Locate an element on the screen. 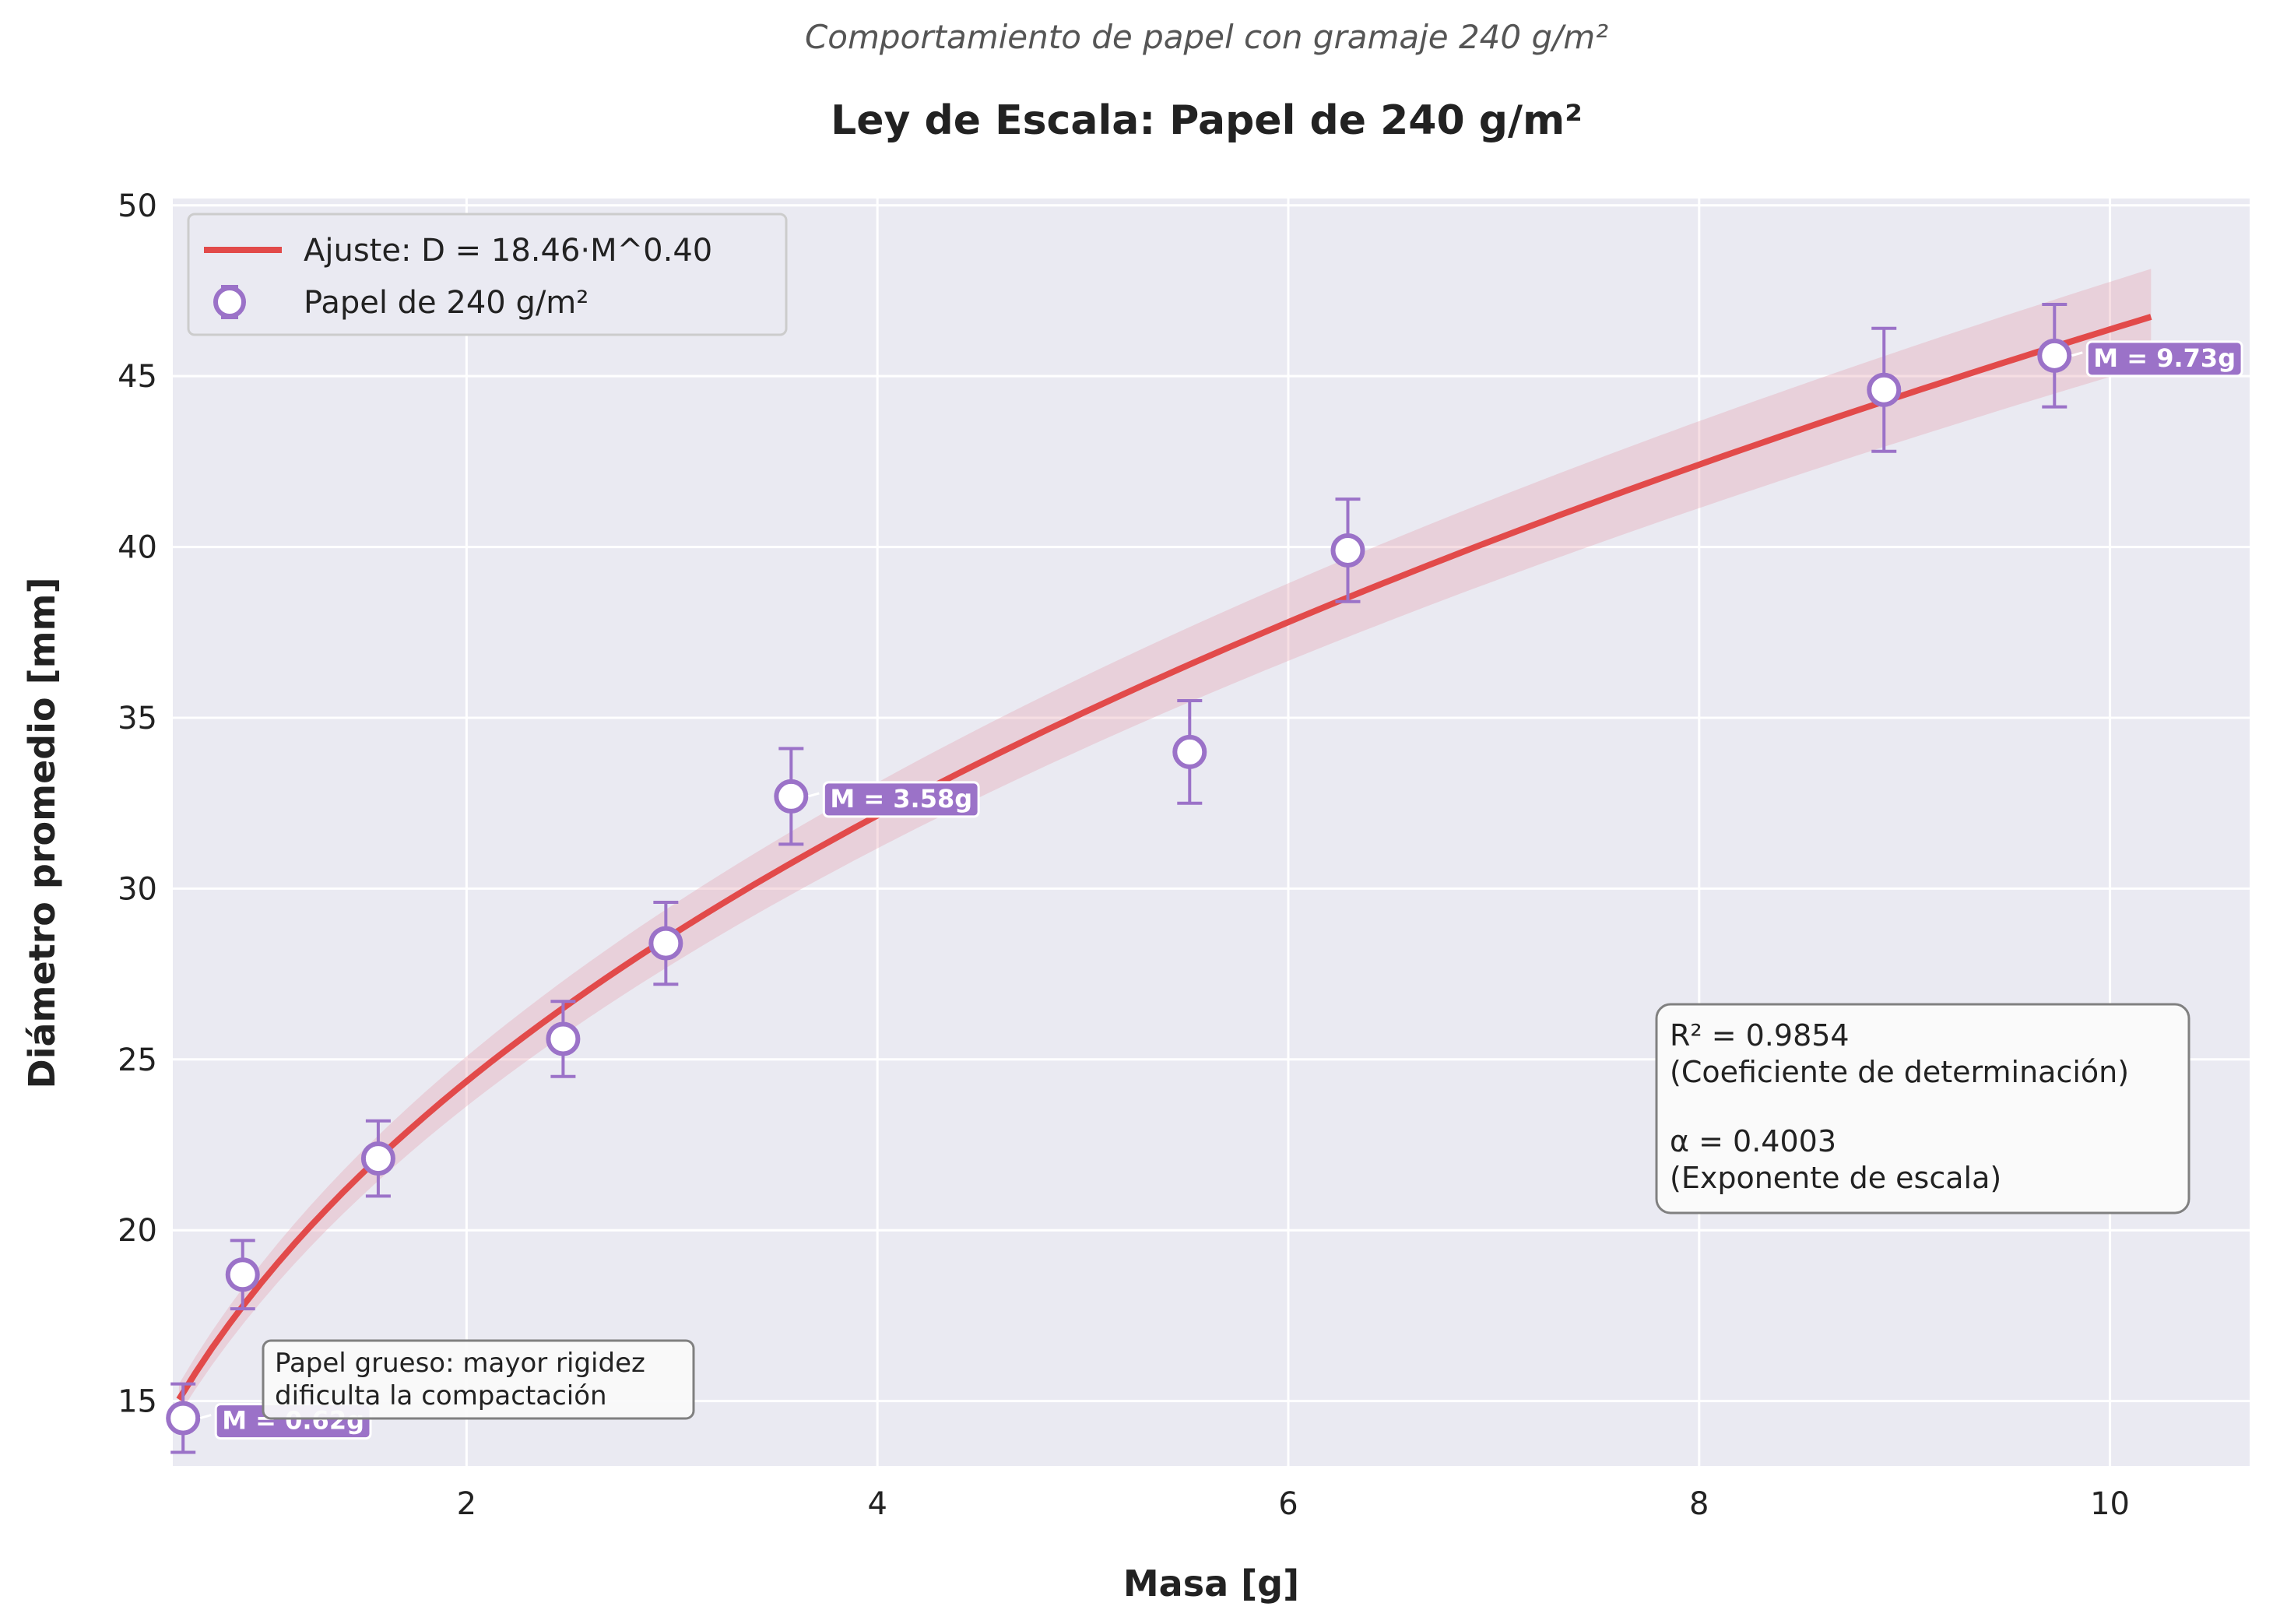 This screenshot has height=1624, width=2273. y-tick-label: 40 is located at coordinates (138, 548).